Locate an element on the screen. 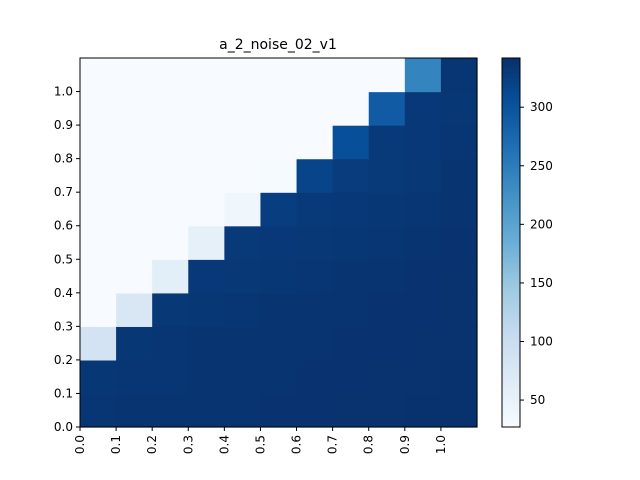 This screenshot has height=480, width=640. colorbar is located at coordinates (511, 242).